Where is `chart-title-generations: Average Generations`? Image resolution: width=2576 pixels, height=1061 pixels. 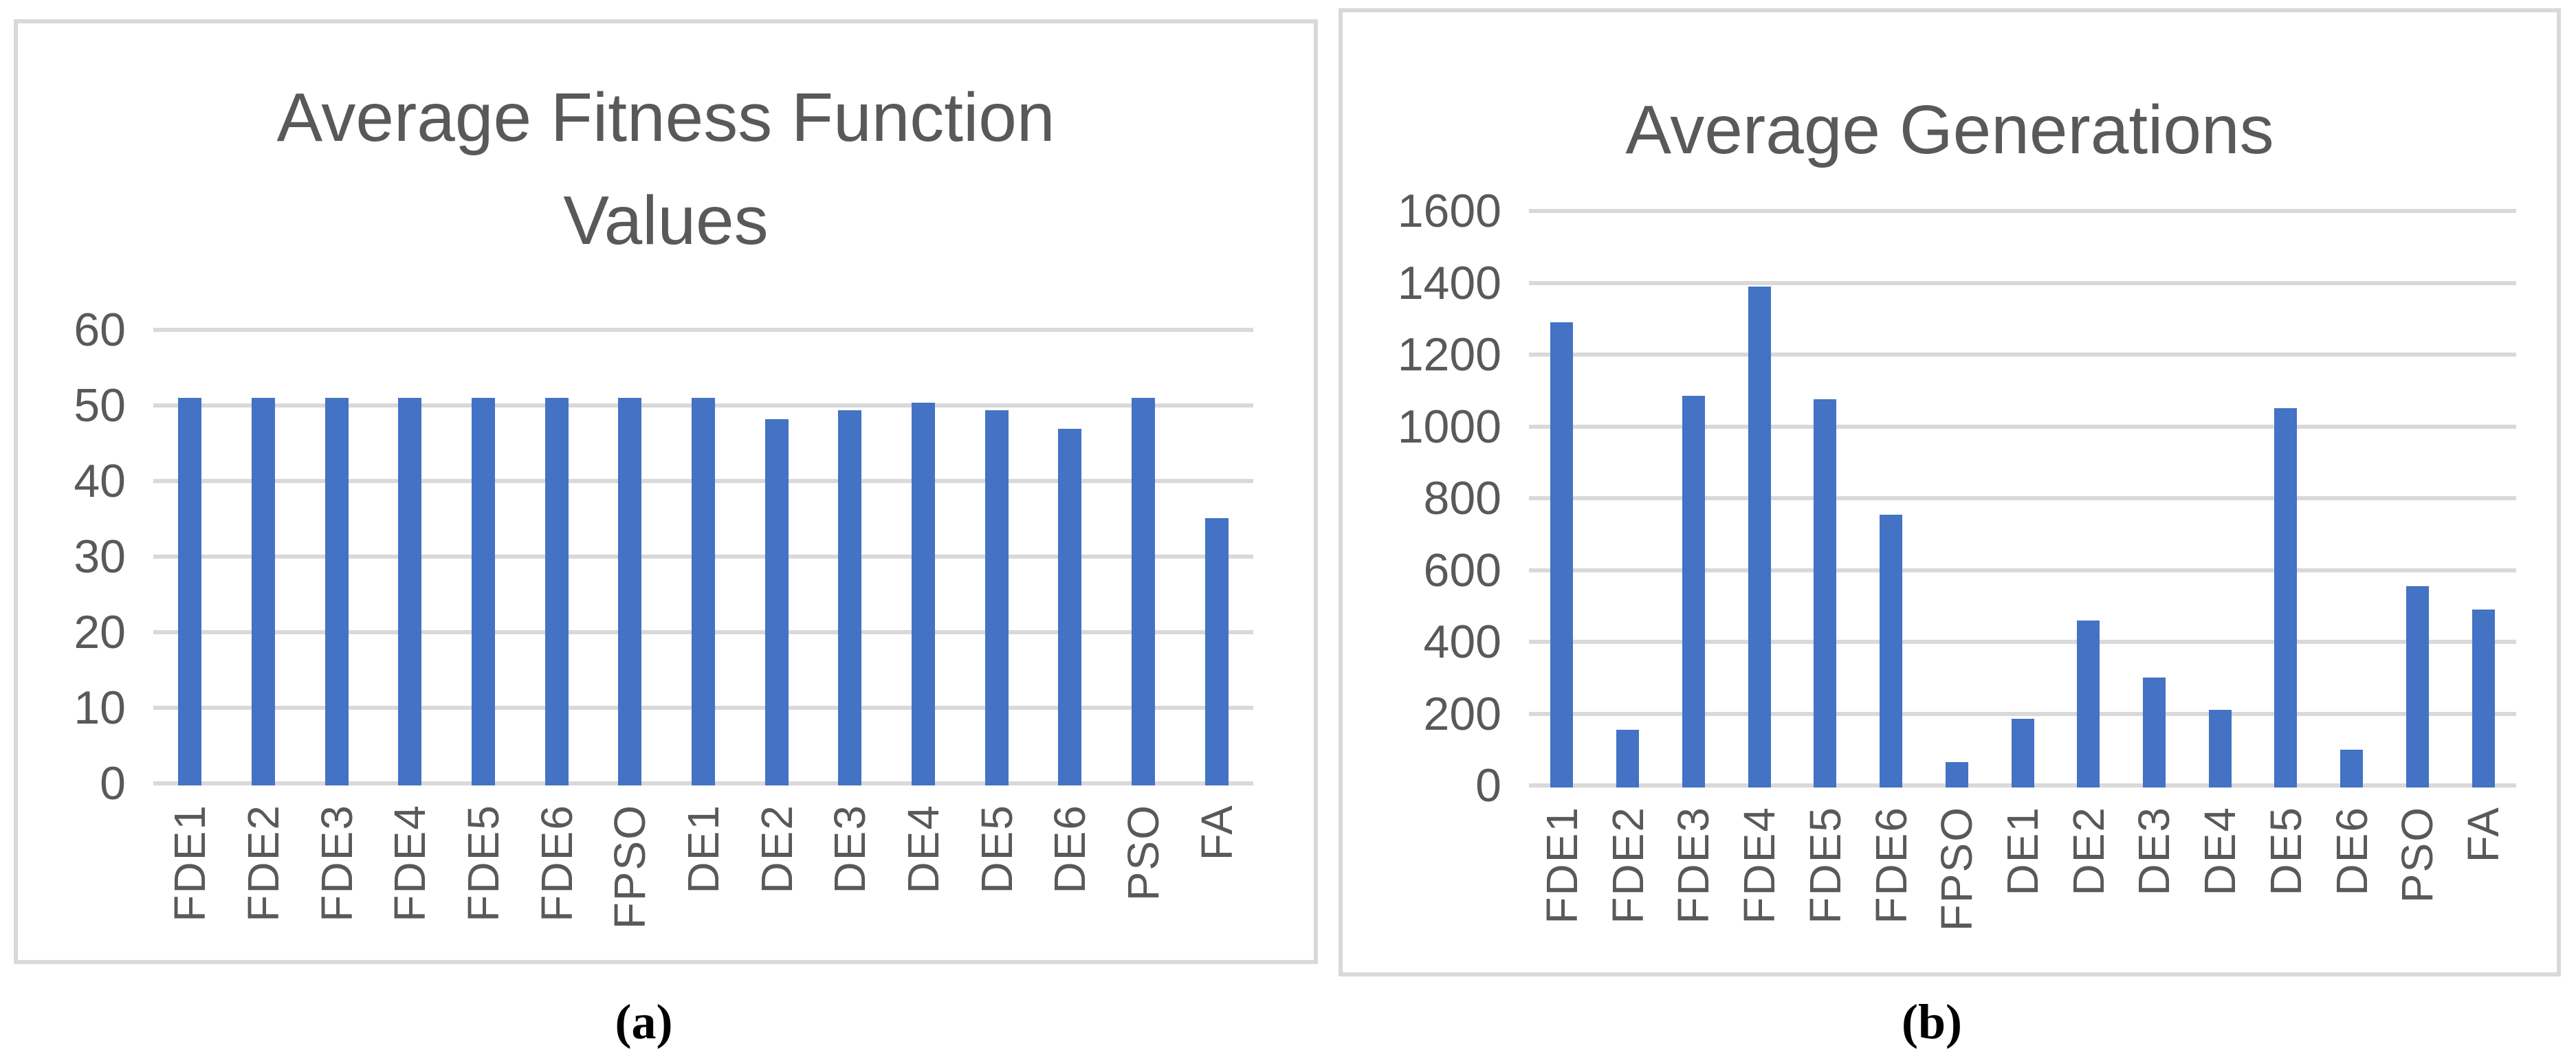 chart-title-generations: Average Generations is located at coordinates (1950, 129).